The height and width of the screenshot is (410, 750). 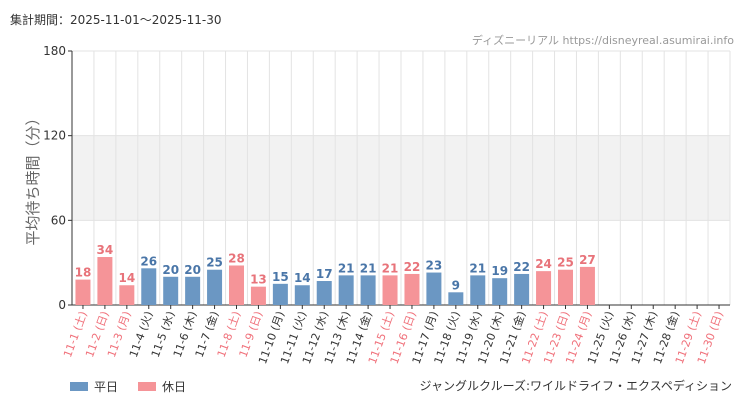 I want to click on bar-value-label: 23, so click(x=434, y=266).